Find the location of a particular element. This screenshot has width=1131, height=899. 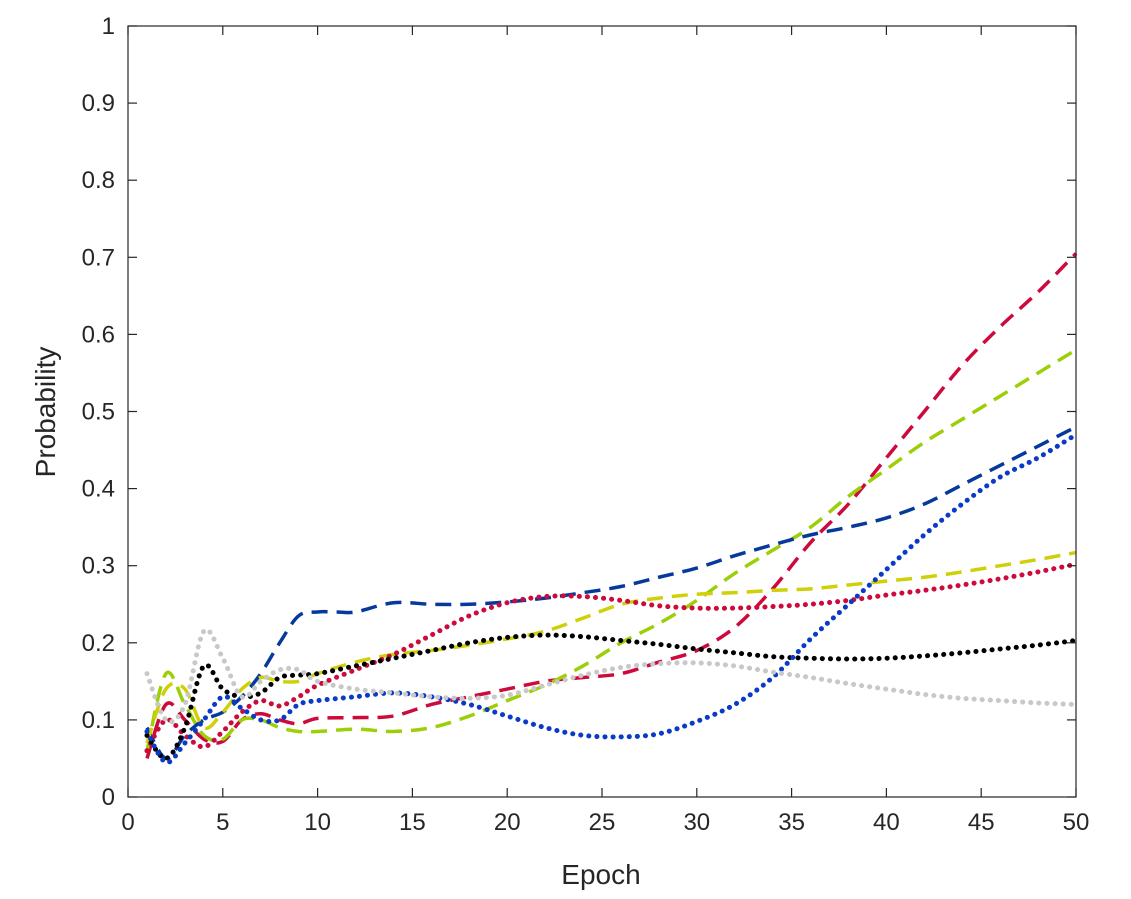

y-tick-label: 0 is located at coordinates (108, 797).